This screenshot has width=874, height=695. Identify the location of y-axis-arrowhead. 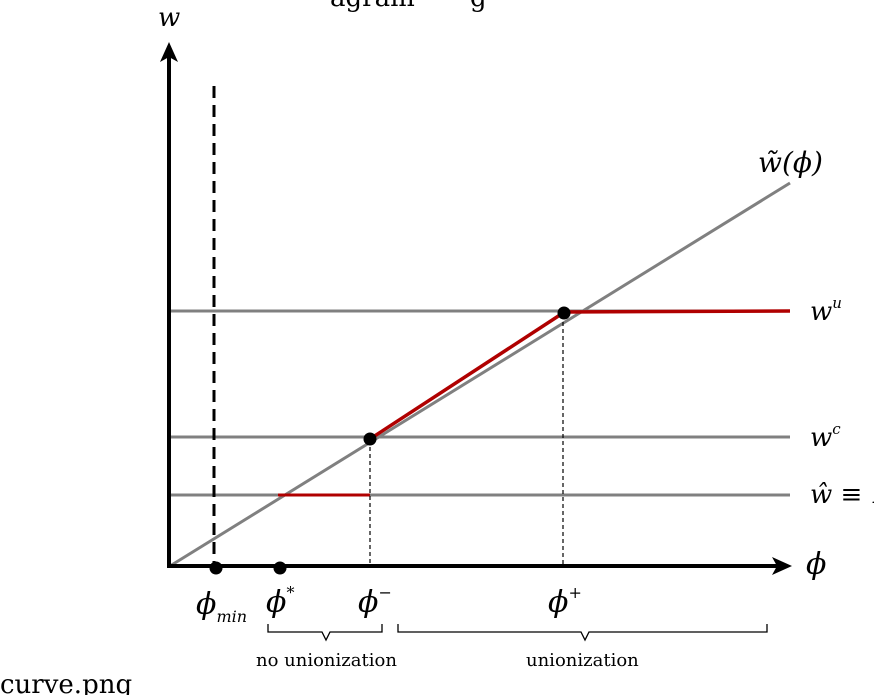
(169, 52).